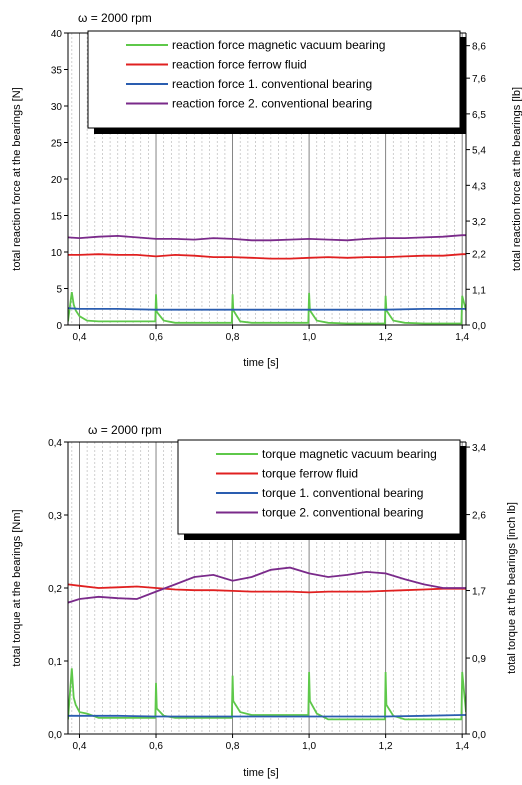  What do you see at coordinates (342, 493) in the screenshot?
I see `legend-entry: torque 1. conventional bearing` at bounding box center [342, 493].